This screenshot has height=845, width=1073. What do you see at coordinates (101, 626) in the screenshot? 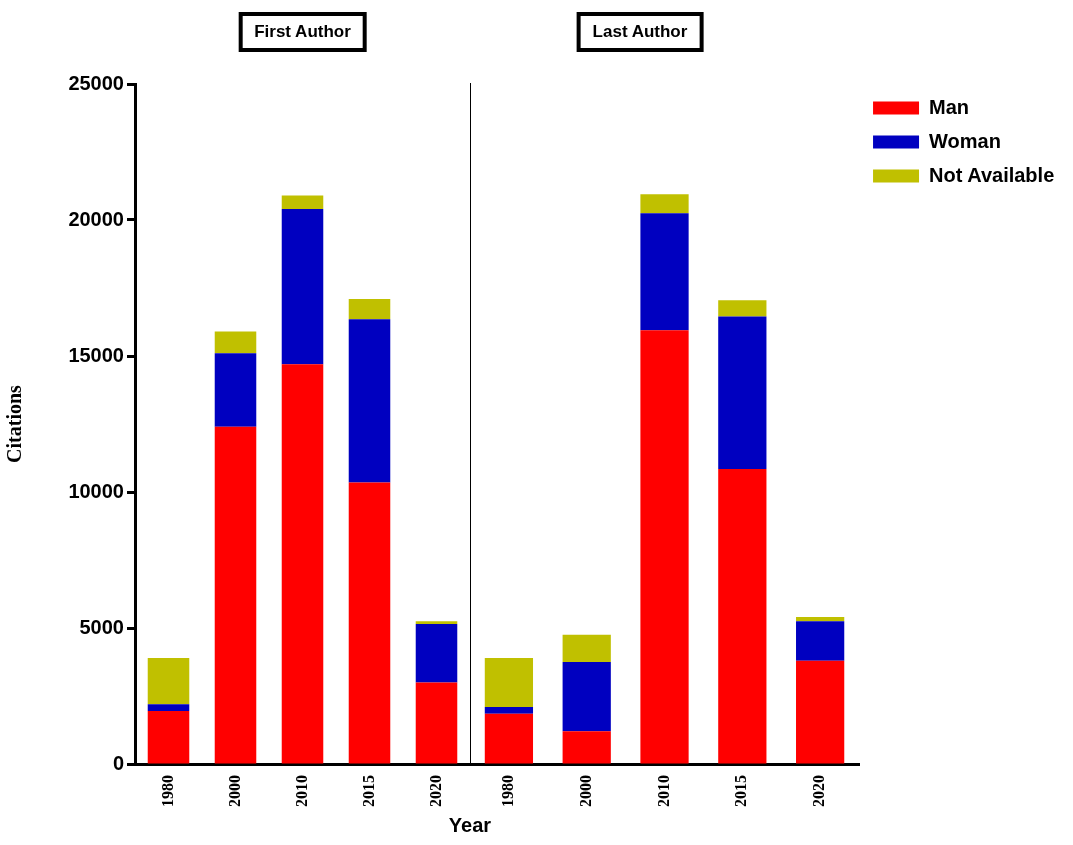
I see `y-tick-label: 5000` at bounding box center [101, 626].